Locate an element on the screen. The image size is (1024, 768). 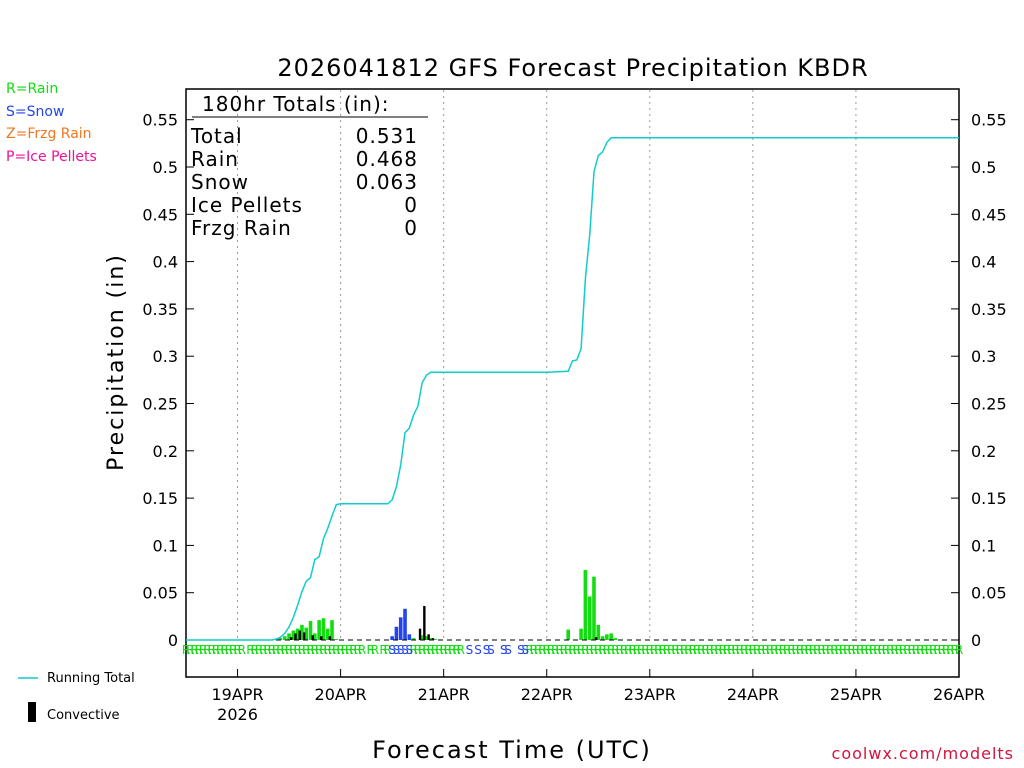
y-tick-label-right-5: 0.25 is located at coordinates (989, 404).